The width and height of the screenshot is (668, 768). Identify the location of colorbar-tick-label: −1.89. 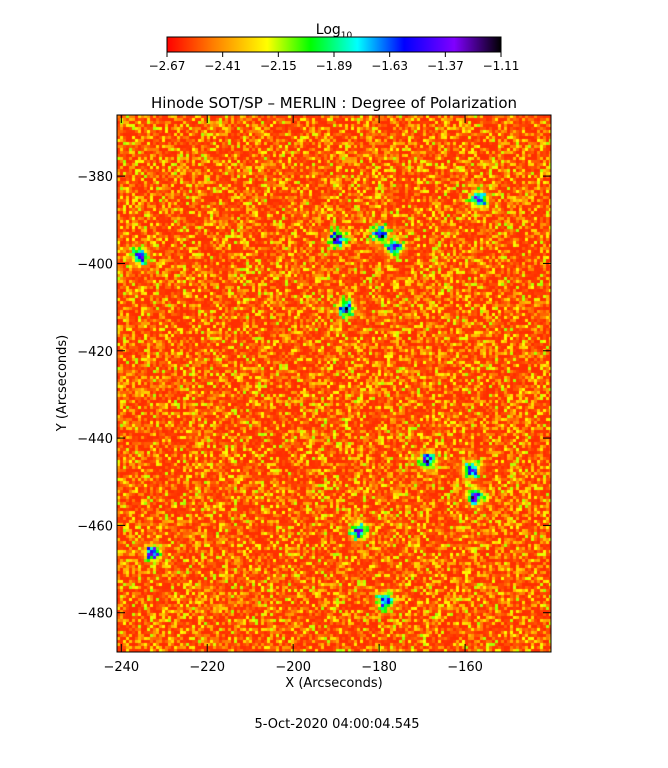
(334, 66).